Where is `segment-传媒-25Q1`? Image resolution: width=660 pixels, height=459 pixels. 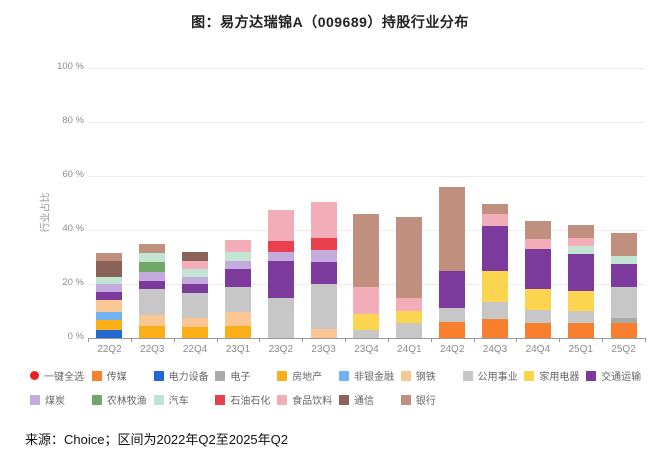 segment-传媒-25Q1 is located at coordinates (580, 330).